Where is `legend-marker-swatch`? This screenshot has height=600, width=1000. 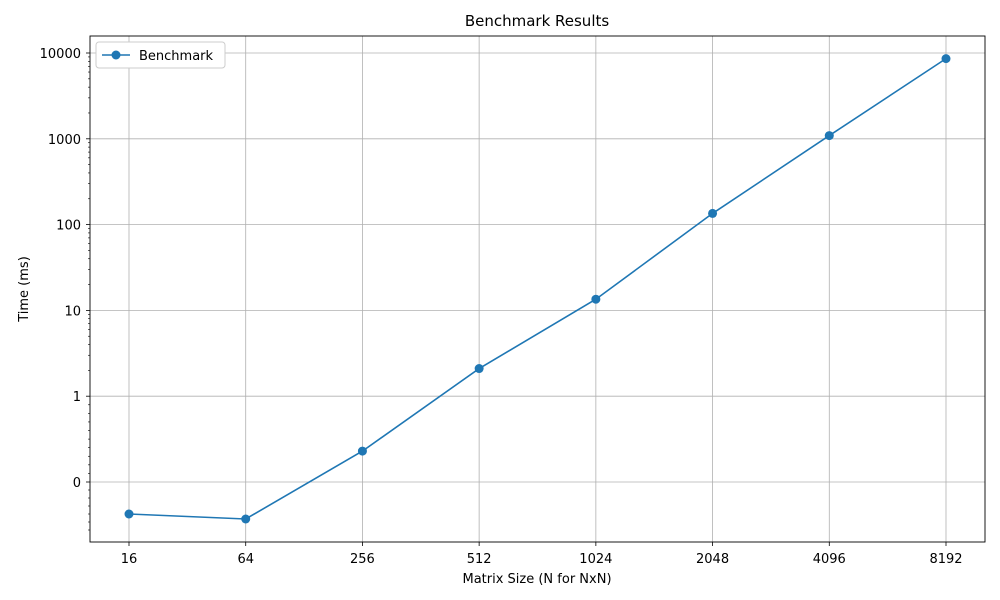 legend-marker-swatch is located at coordinates (116, 55).